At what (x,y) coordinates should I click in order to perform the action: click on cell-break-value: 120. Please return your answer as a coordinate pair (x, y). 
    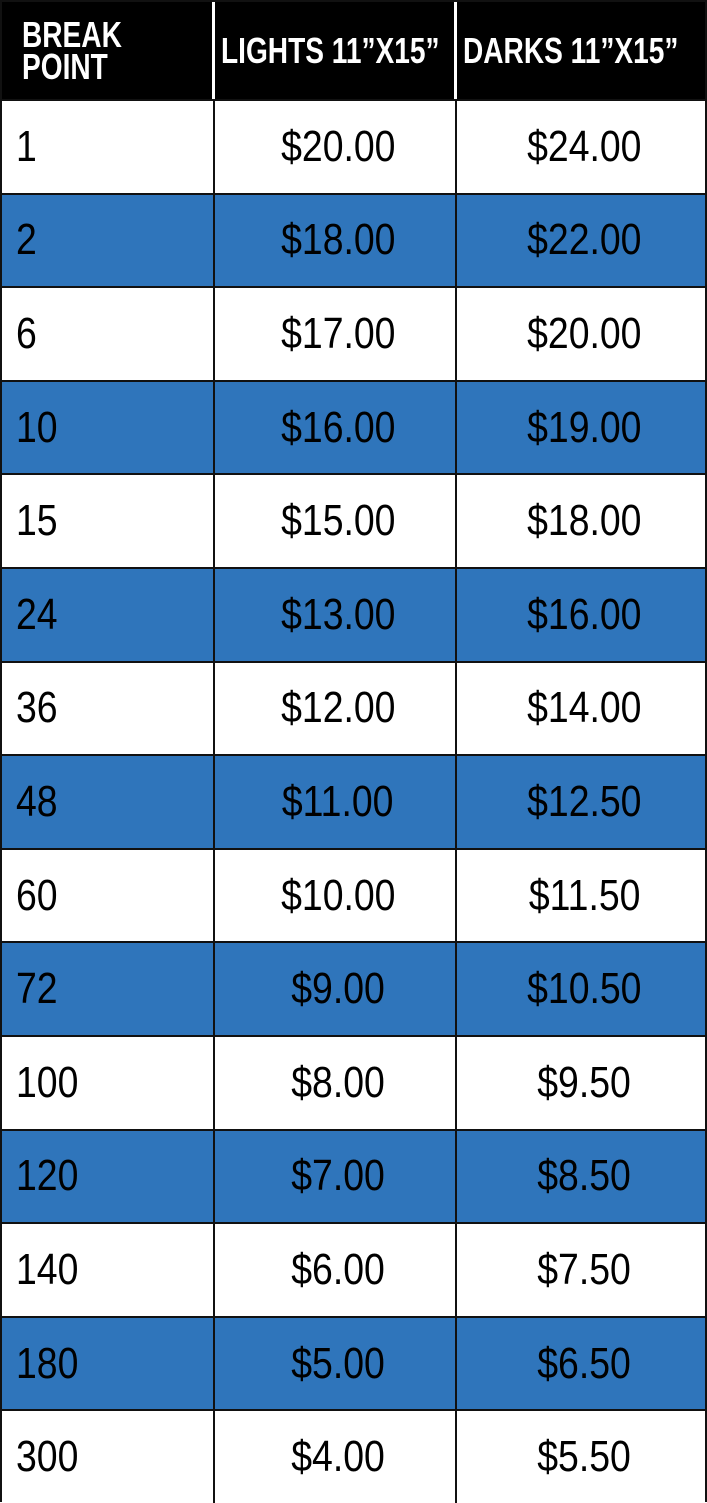
    Looking at the image, I should click on (47, 1176).